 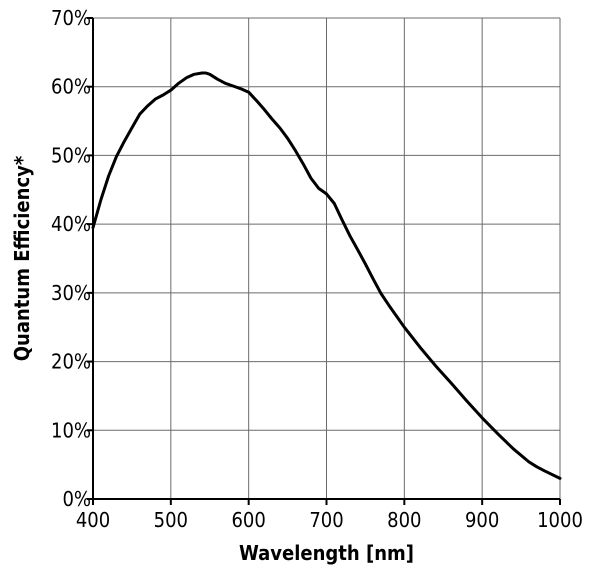 What do you see at coordinates (326, 553) in the screenshot?
I see `x-axis-title: Wavelength [nm]` at bounding box center [326, 553].